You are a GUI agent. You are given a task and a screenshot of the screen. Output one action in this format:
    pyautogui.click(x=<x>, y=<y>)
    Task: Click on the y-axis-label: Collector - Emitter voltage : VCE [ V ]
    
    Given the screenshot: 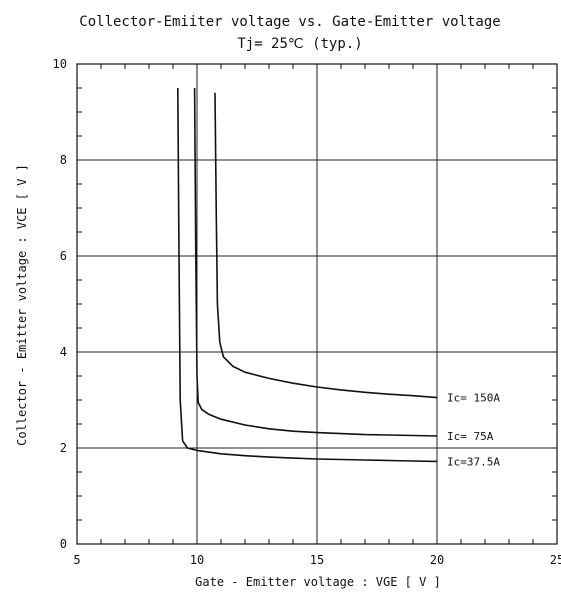 What is the action you would take?
    pyautogui.click(x=22, y=305)
    